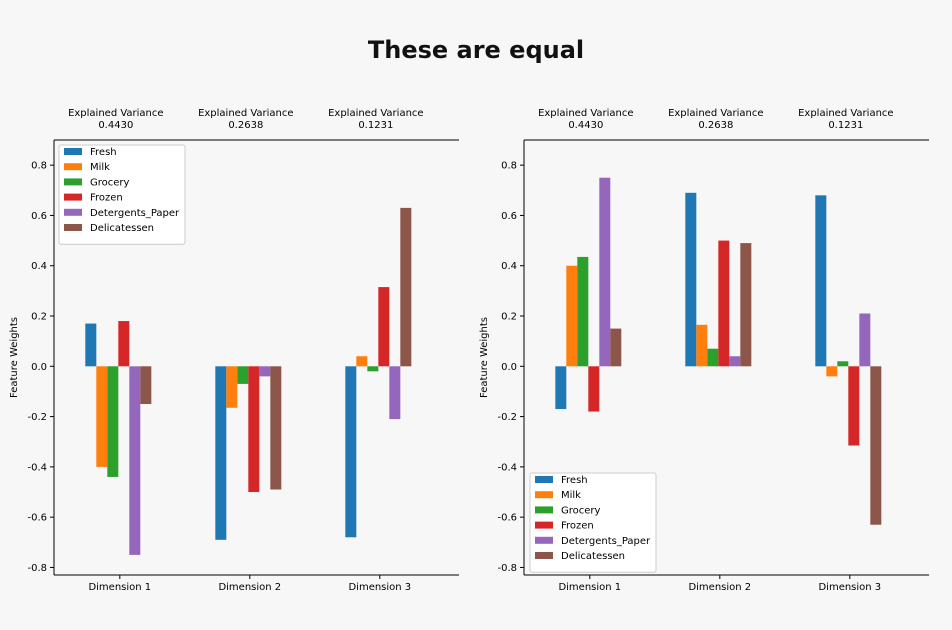 The width and height of the screenshot is (952, 630). Describe the element at coordinates (375, 125) in the screenshot. I see `p1-variance-value: 0.1231` at that location.